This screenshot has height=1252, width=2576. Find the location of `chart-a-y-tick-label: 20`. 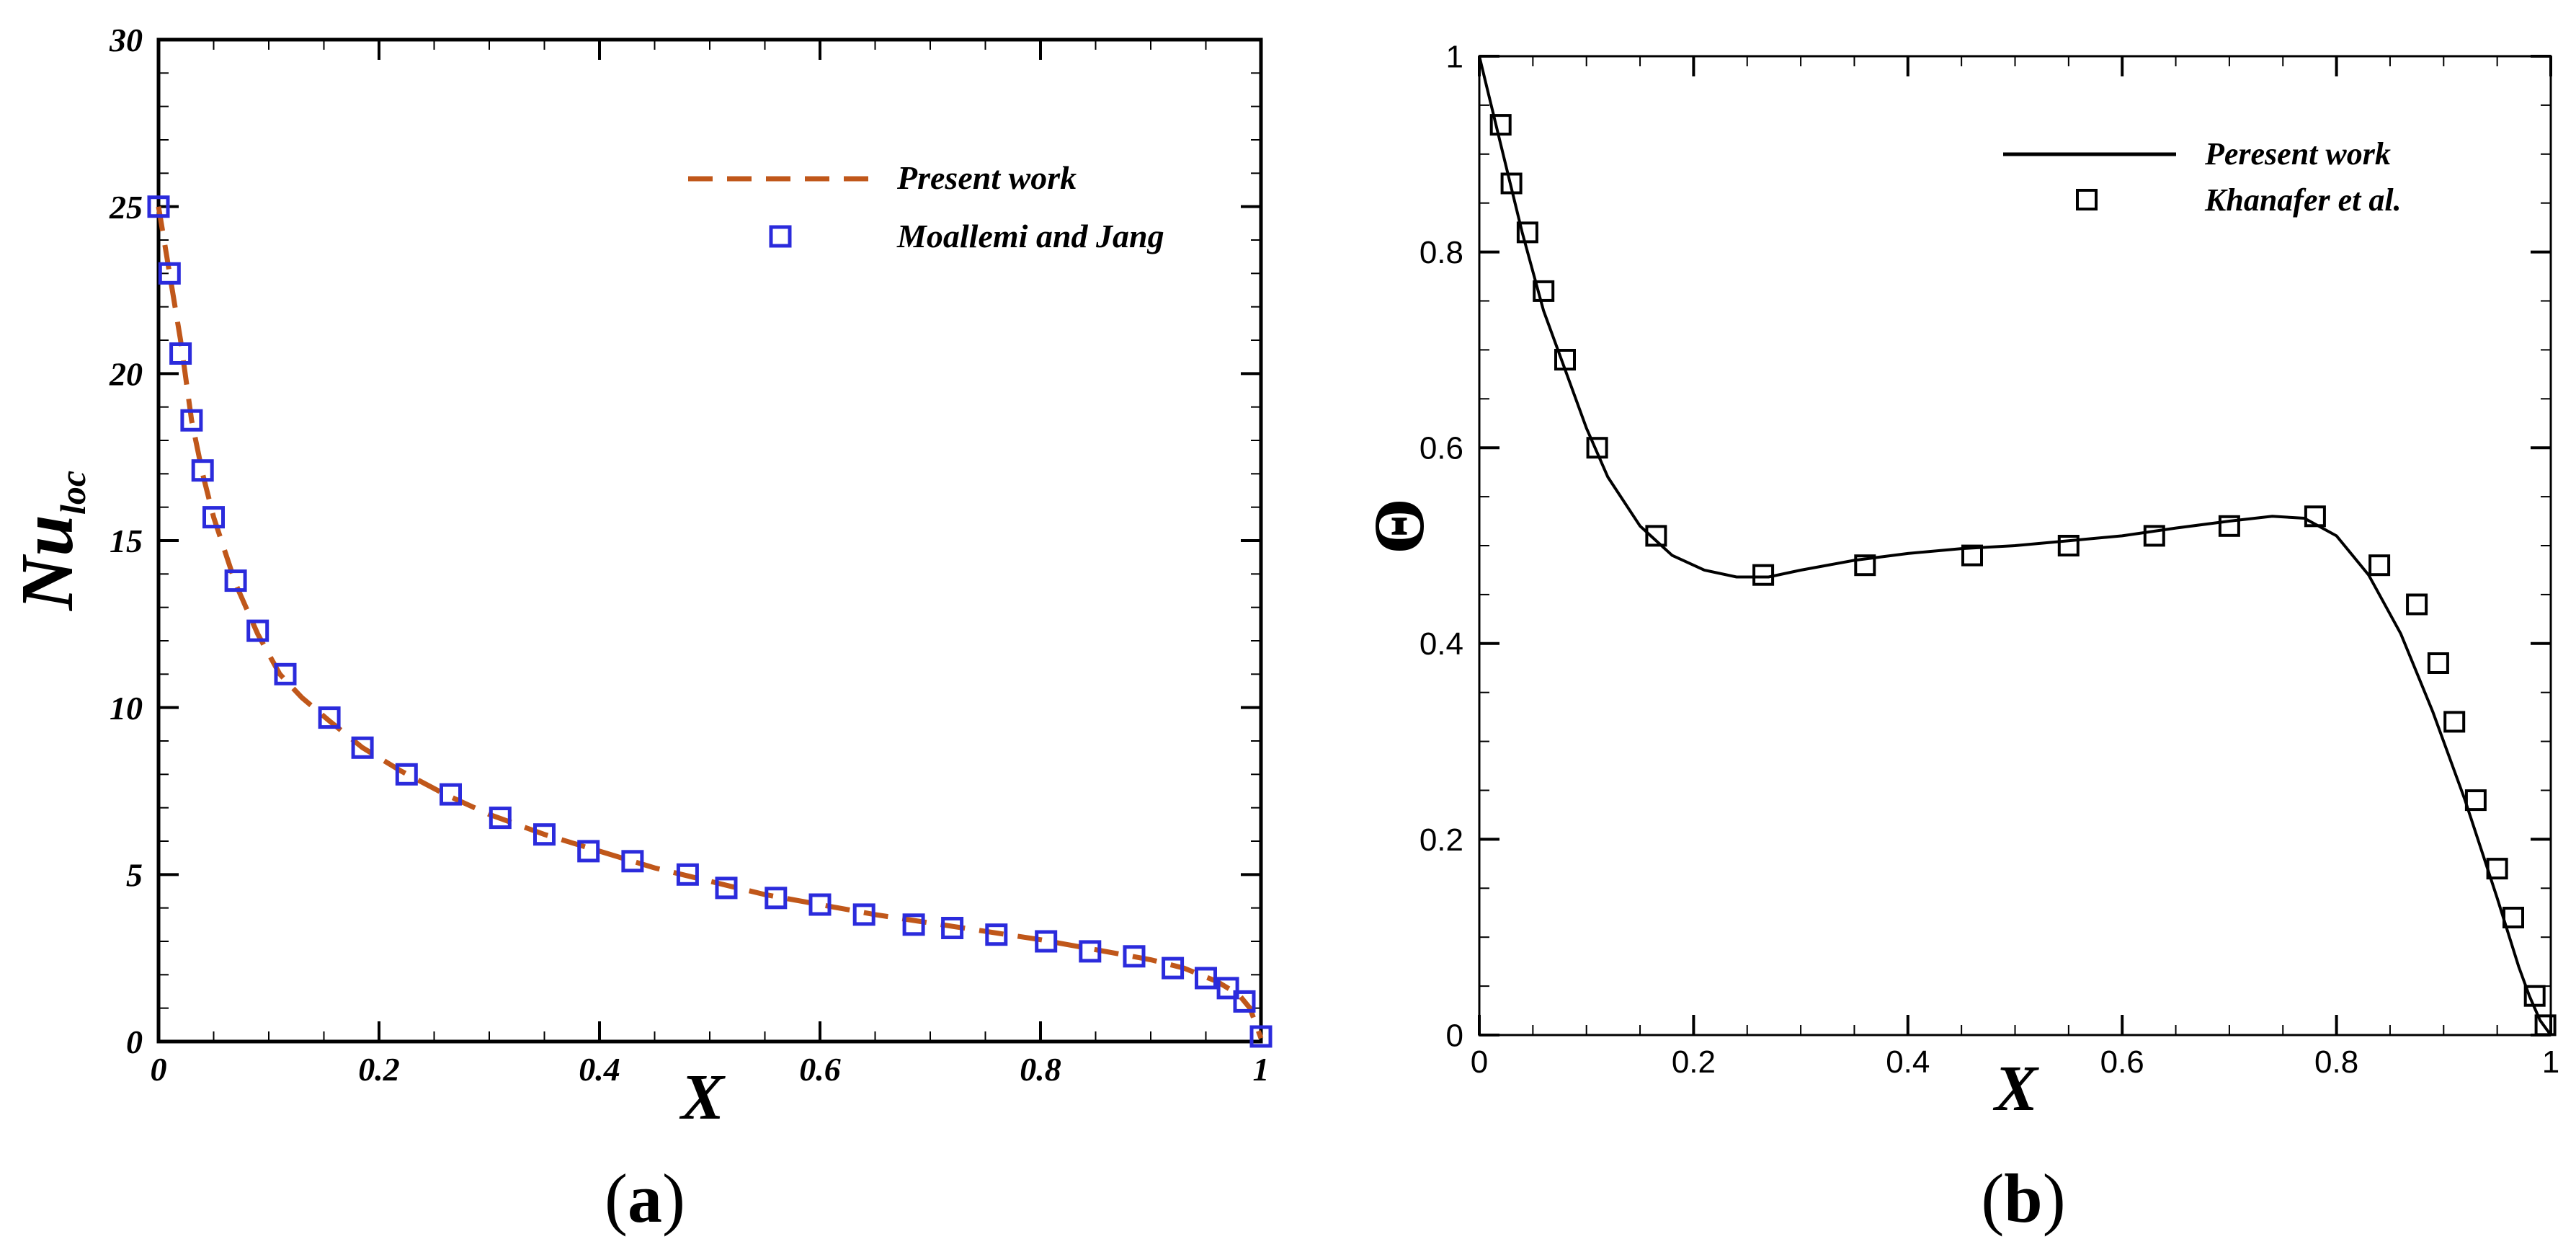

chart-a-y-tick-label: 20 is located at coordinates (126, 373).